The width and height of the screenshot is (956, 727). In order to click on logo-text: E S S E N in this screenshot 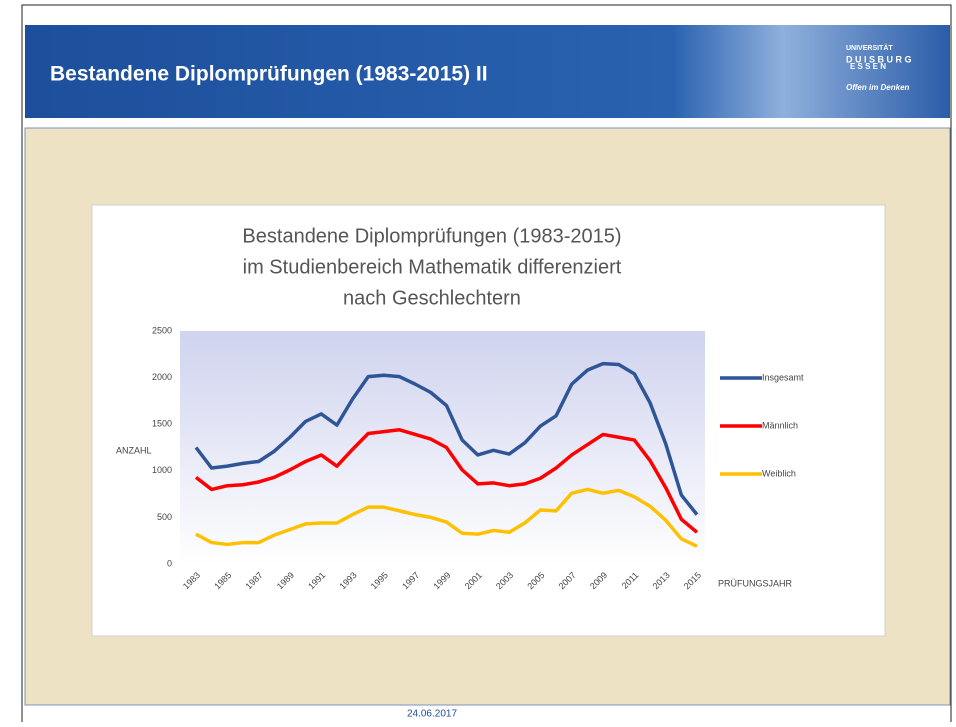, I will do `click(868, 66)`.